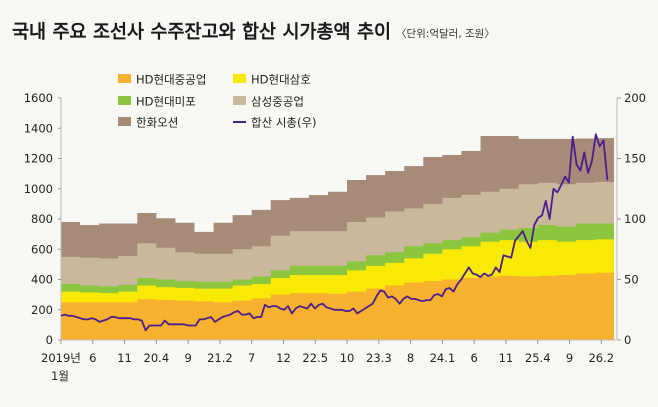  Describe the element at coordinates (60, 376) in the screenshot. I see `x-sub-label: 1월` at that location.